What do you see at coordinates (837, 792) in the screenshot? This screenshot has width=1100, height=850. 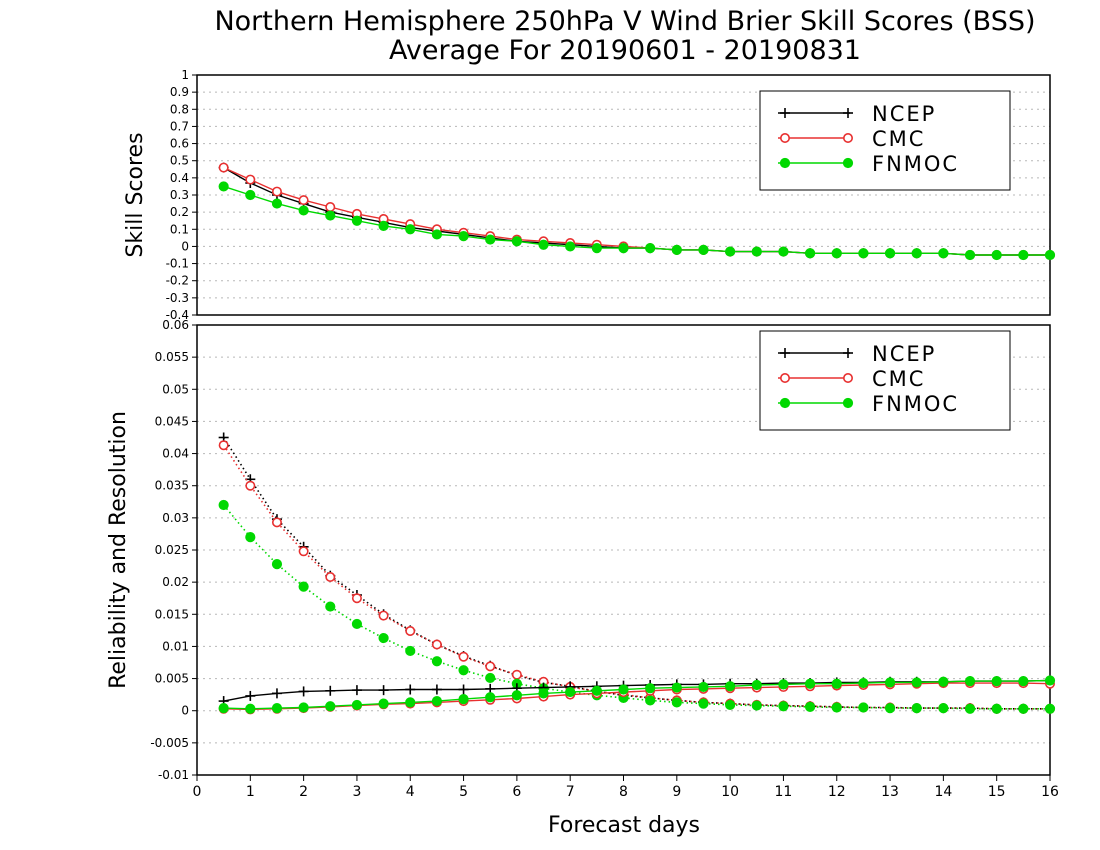 I see `x-tick-label: 12` at bounding box center [837, 792].